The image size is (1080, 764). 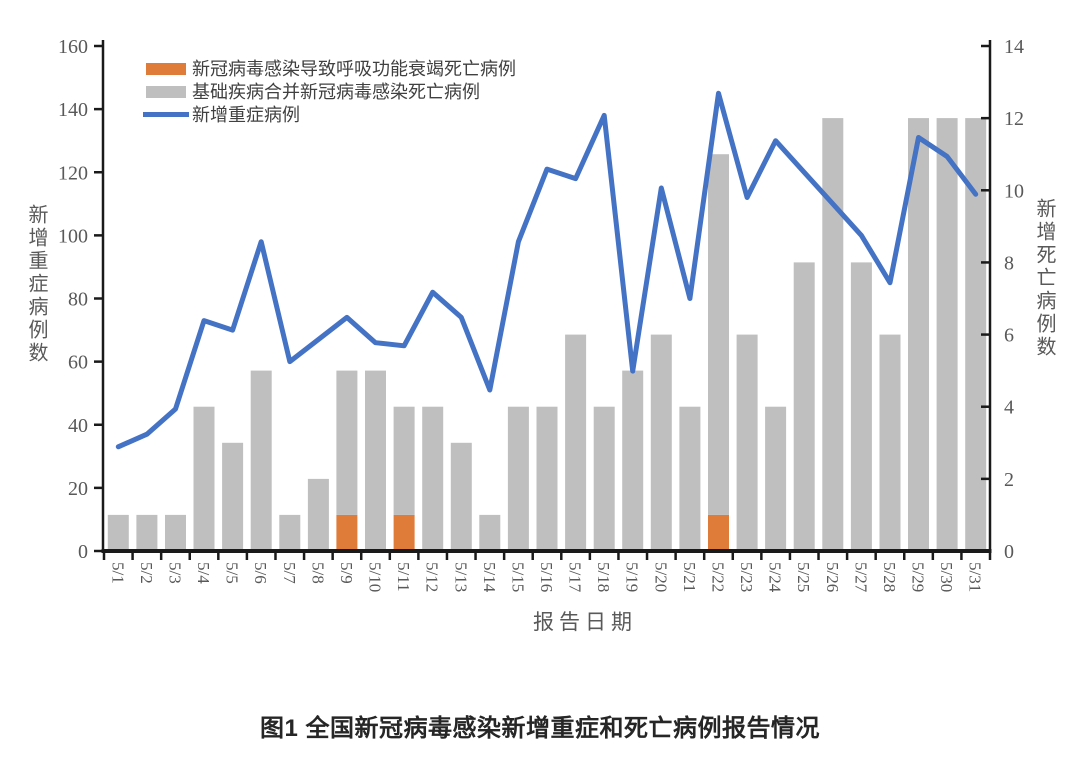 I want to click on bar-segment-5/29, so click(x=918, y=334).